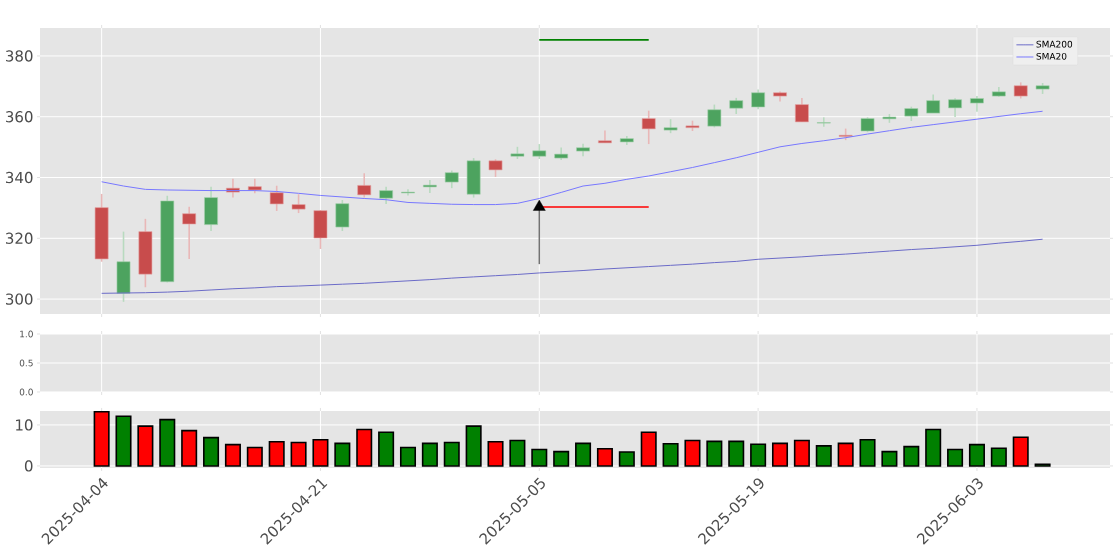 The height and width of the screenshot is (560, 1120). What do you see at coordinates (1054, 44) in the screenshot?
I see `legend-label: SMA200` at bounding box center [1054, 44].